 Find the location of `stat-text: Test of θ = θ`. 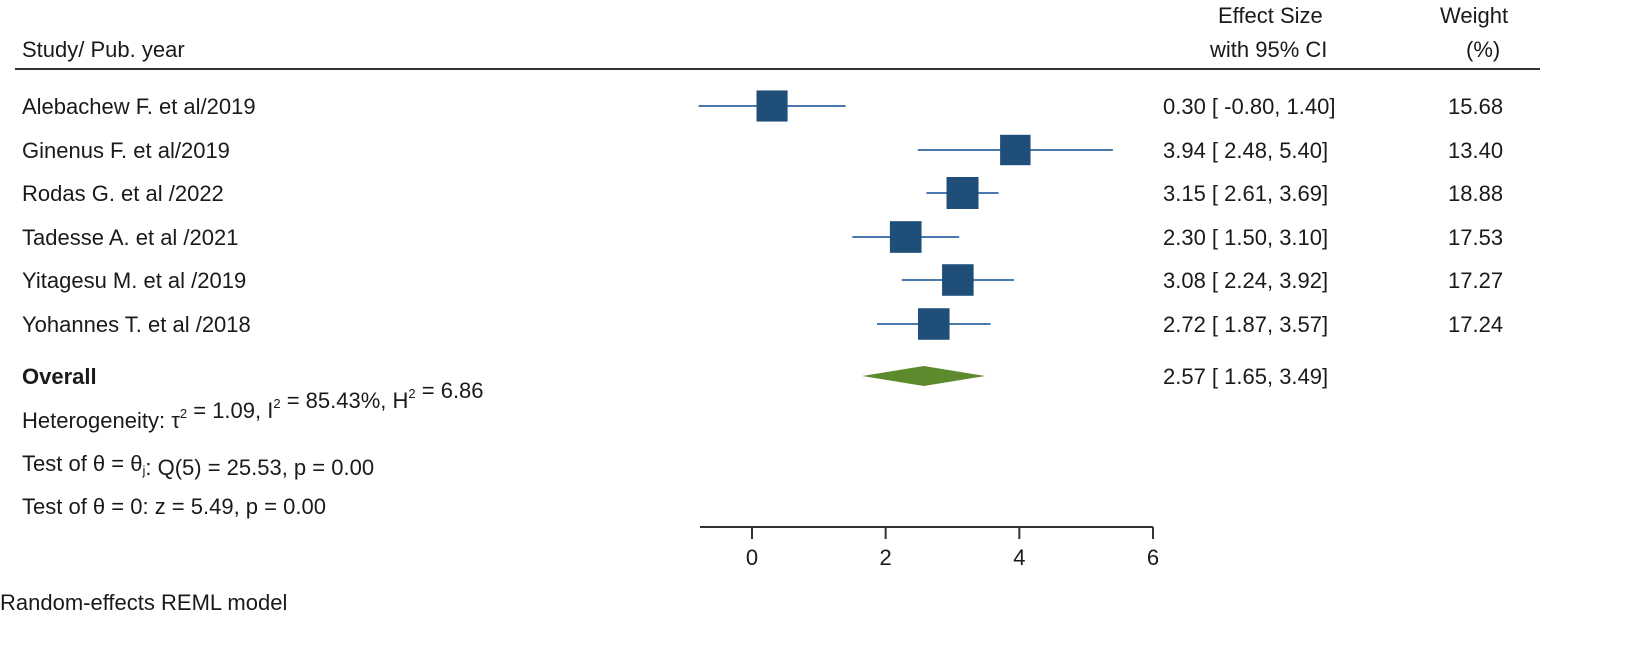

stat-text: Test of θ = θ is located at coordinates (82, 463).